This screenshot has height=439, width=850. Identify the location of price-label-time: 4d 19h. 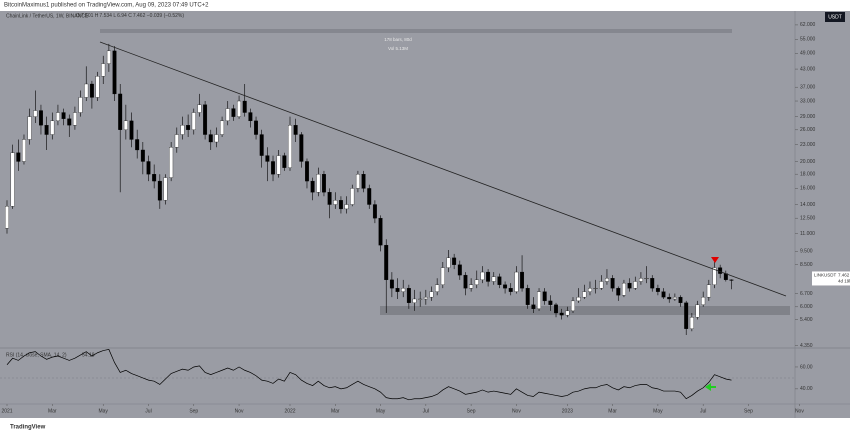
(844, 281).